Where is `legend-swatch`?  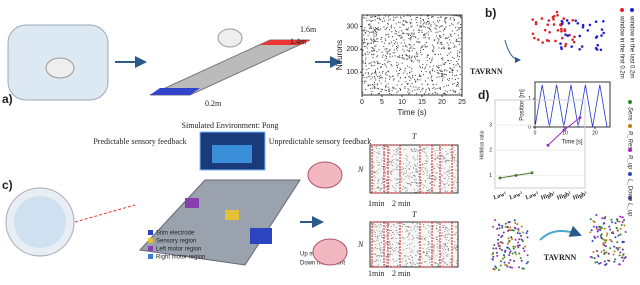 legend-swatch is located at coordinates (150, 232).